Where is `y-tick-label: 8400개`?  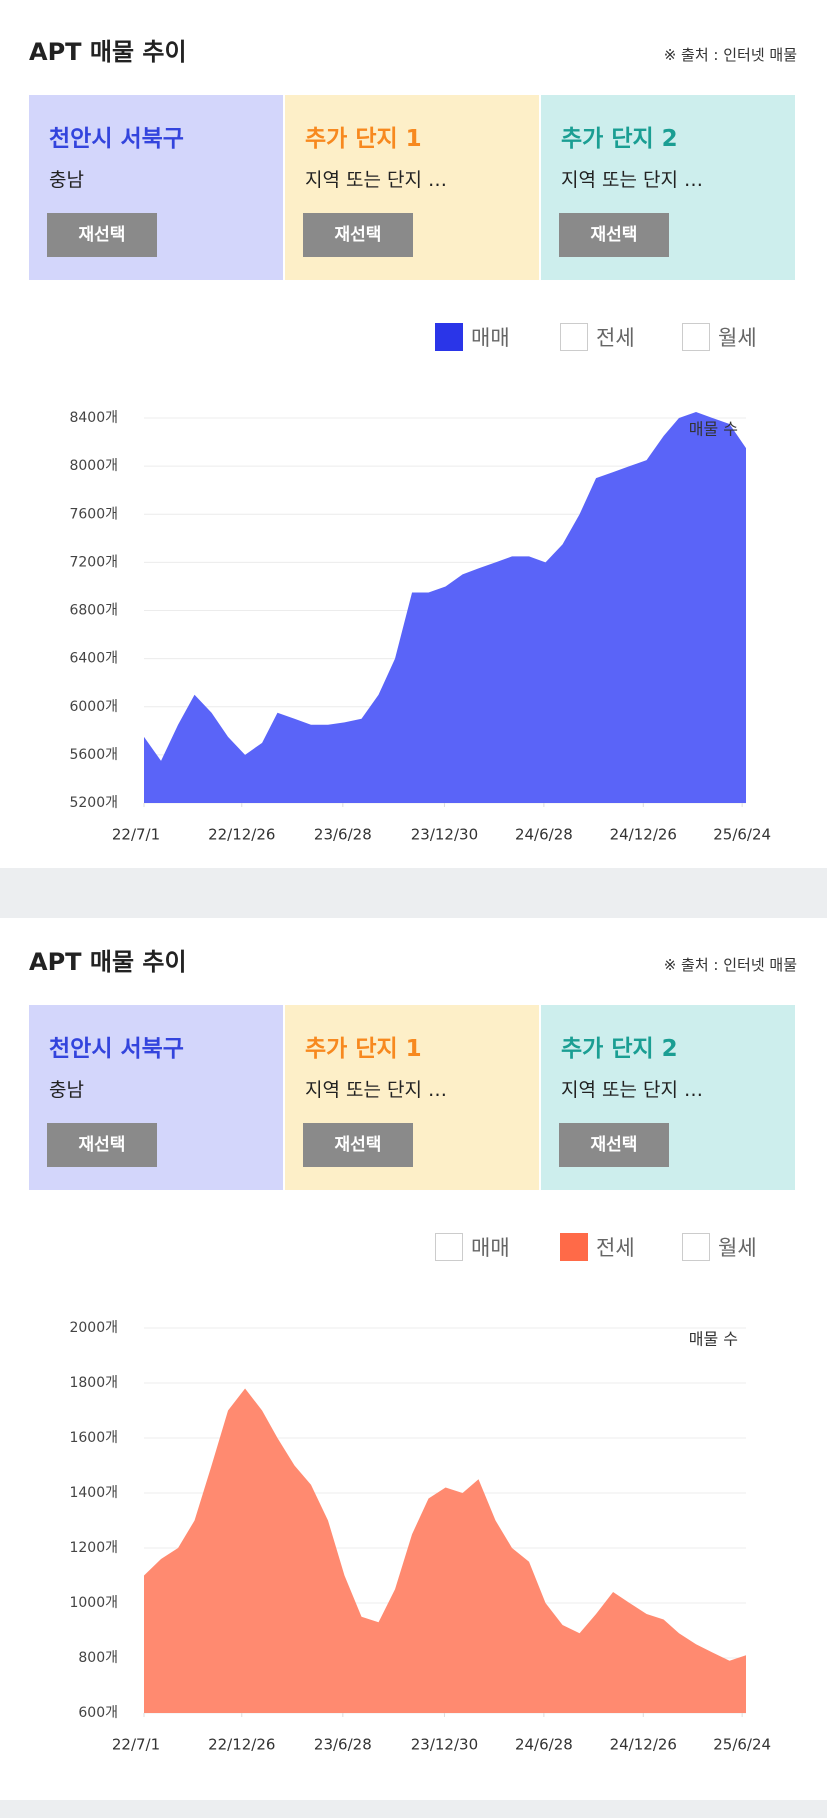 y-tick-label: 8400개 is located at coordinates (93, 418).